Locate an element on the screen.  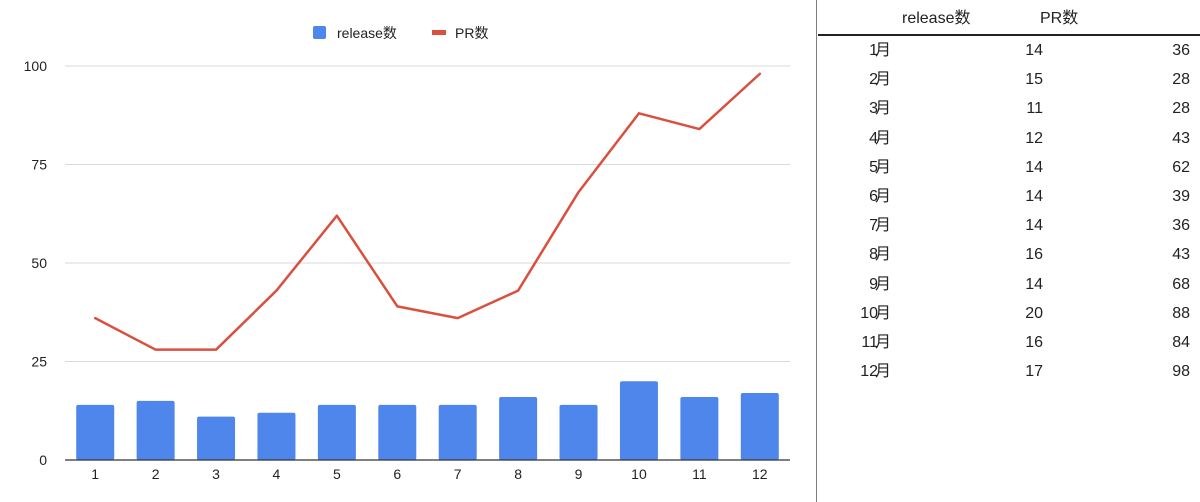
table-cell-month: 2 is located at coordinates (873, 80).